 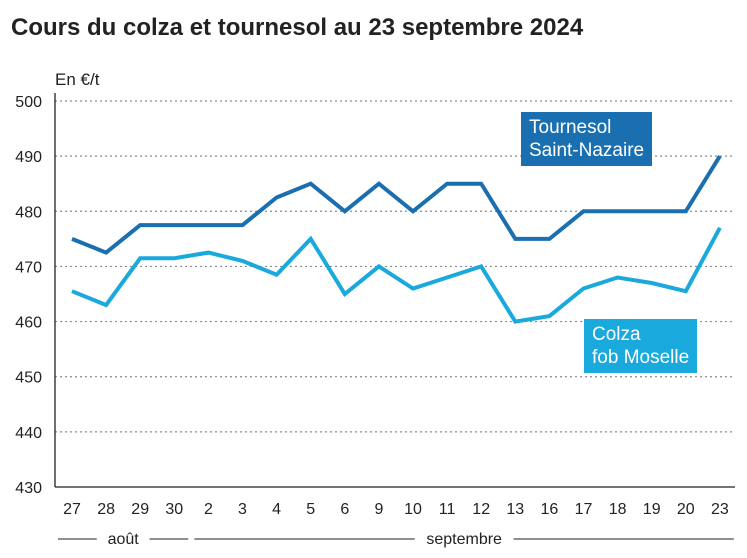 I want to click on y-tick-label: 480, so click(x=28, y=212).